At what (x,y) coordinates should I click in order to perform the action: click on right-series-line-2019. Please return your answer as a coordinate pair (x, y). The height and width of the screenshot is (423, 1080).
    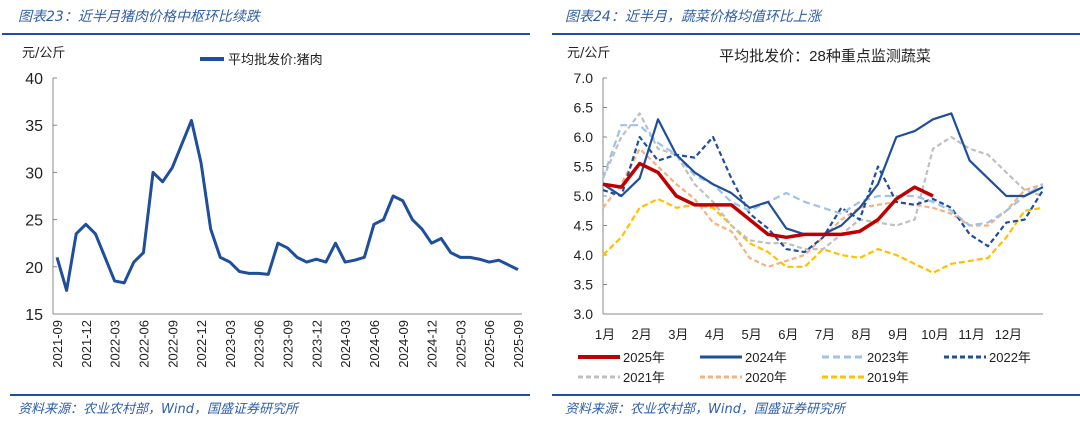
    Looking at the image, I should click on (823, 235).